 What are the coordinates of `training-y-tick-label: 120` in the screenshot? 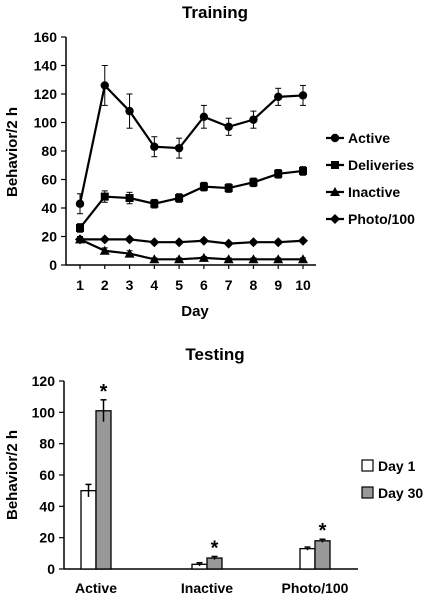 It's located at (46, 94).